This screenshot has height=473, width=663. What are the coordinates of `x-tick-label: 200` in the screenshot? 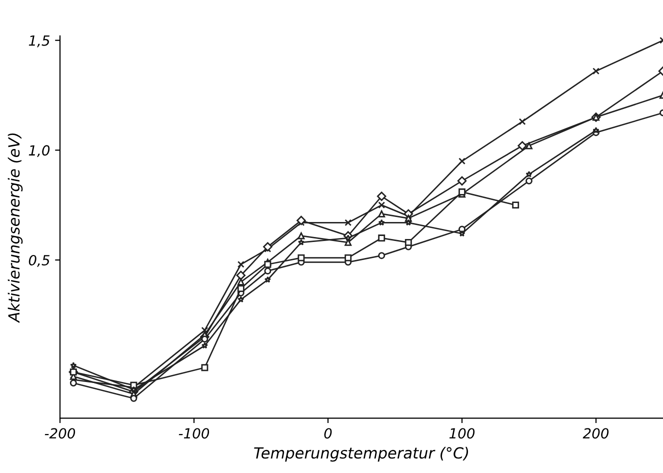 It's located at (595, 433).